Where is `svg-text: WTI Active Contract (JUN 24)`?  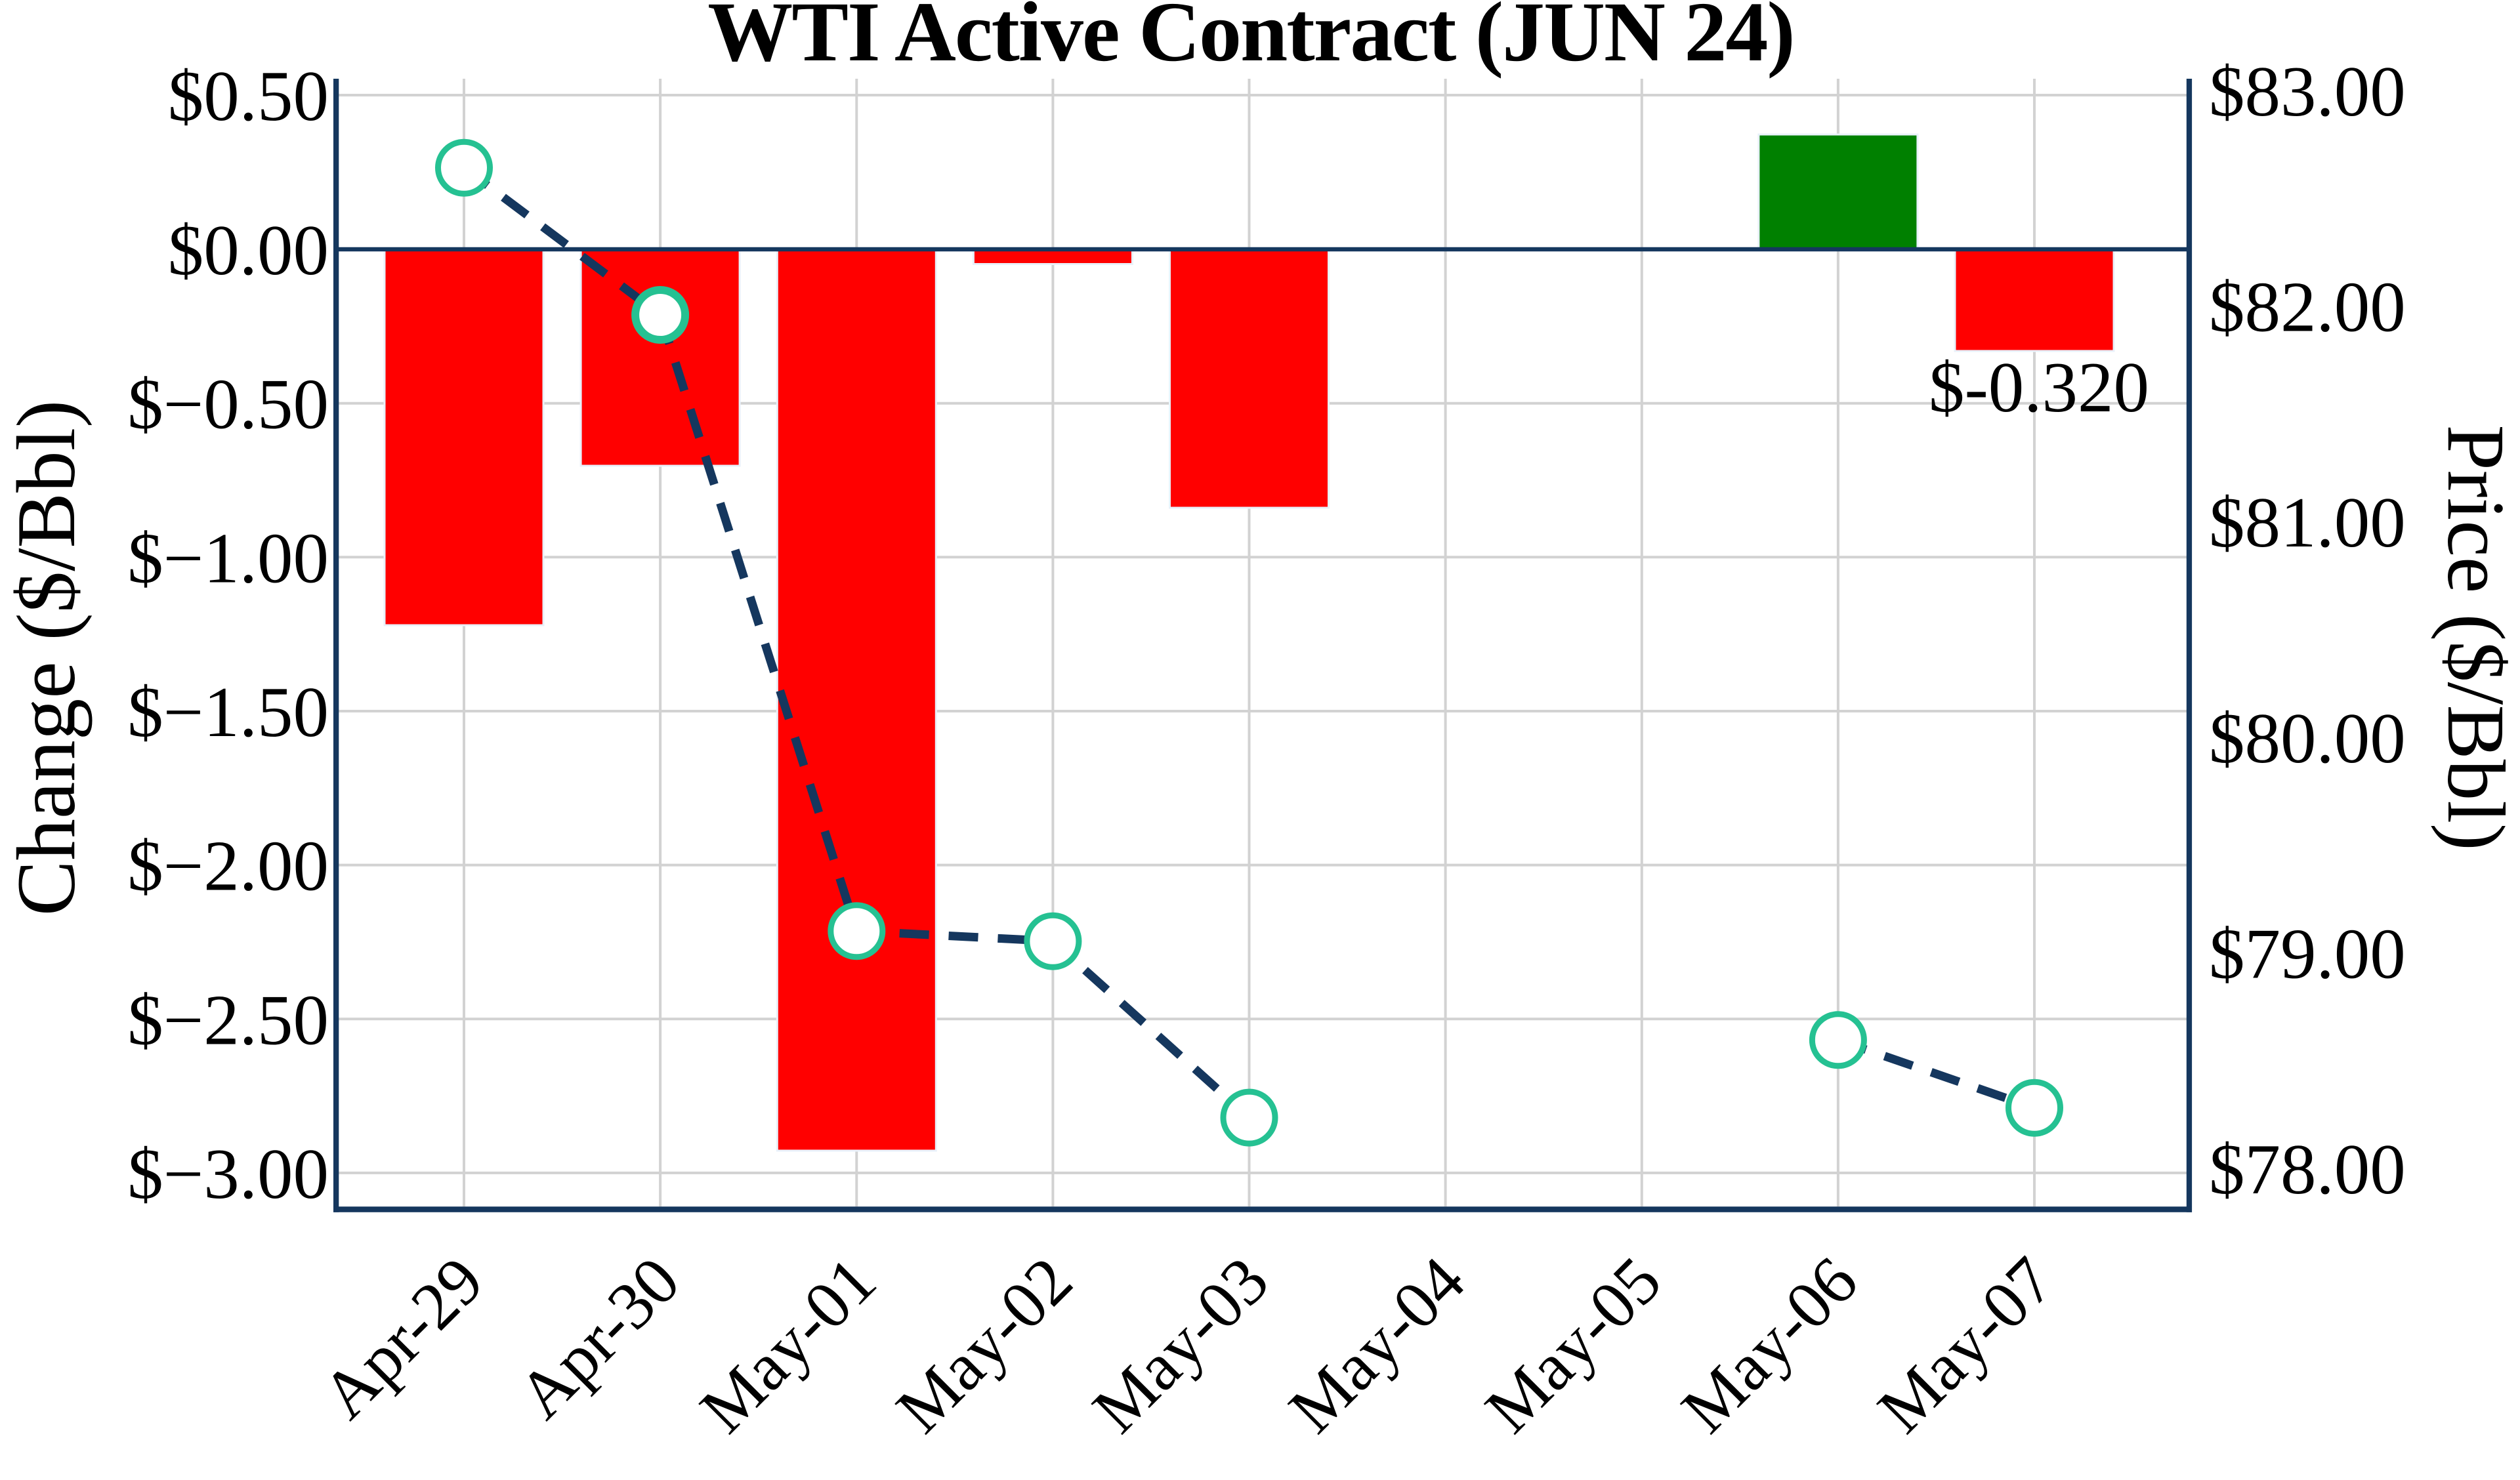 svg-text: WTI Active Contract (JUN 24) is located at coordinates (1250, 39).